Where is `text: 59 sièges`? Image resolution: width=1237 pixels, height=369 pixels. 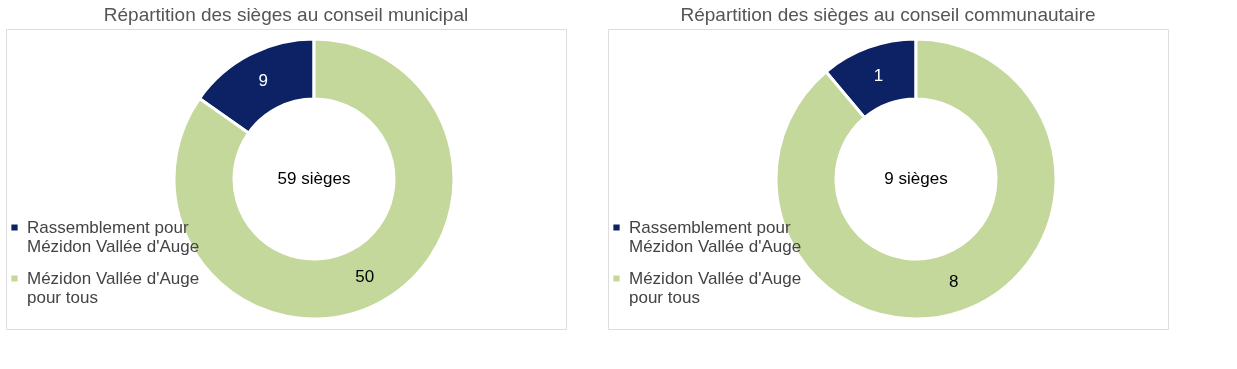
text: 59 sièges is located at coordinates (314, 178).